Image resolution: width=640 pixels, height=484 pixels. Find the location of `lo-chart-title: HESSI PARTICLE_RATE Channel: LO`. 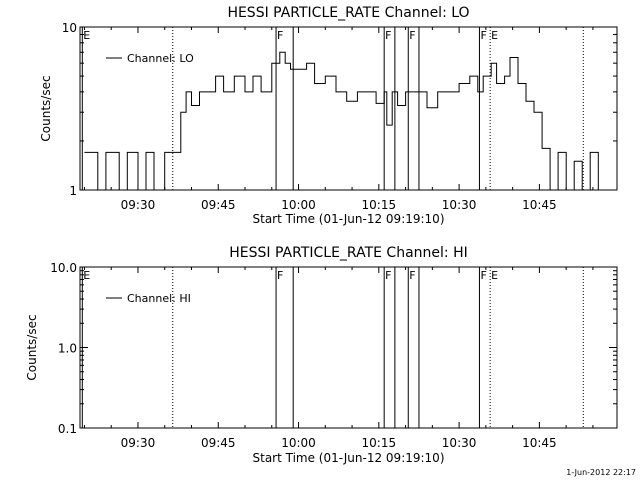

lo-chart-title: HESSI PARTICLE_RATE Channel: LO is located at coordinates (348, 13).